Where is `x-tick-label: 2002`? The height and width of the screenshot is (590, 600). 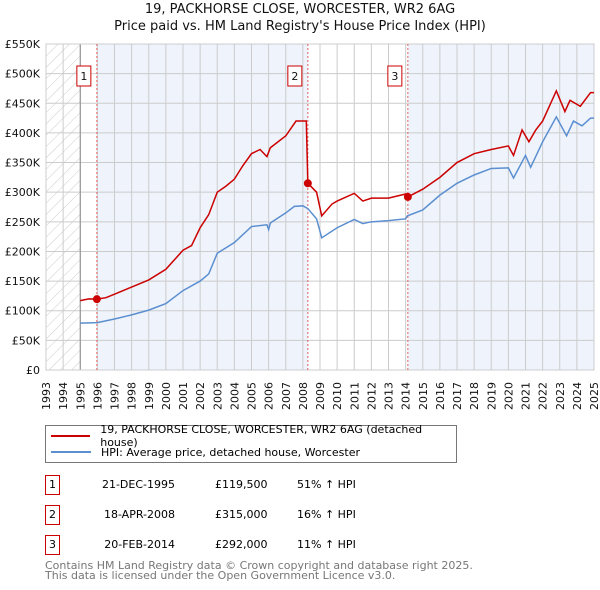 x-tick-label: 2002 is located at coordinates (200, 396).